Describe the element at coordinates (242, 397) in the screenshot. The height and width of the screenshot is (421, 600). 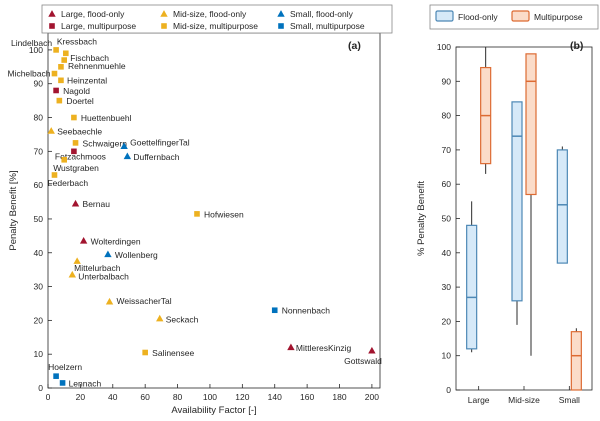
I see `x-tick-label: 120` at that location.